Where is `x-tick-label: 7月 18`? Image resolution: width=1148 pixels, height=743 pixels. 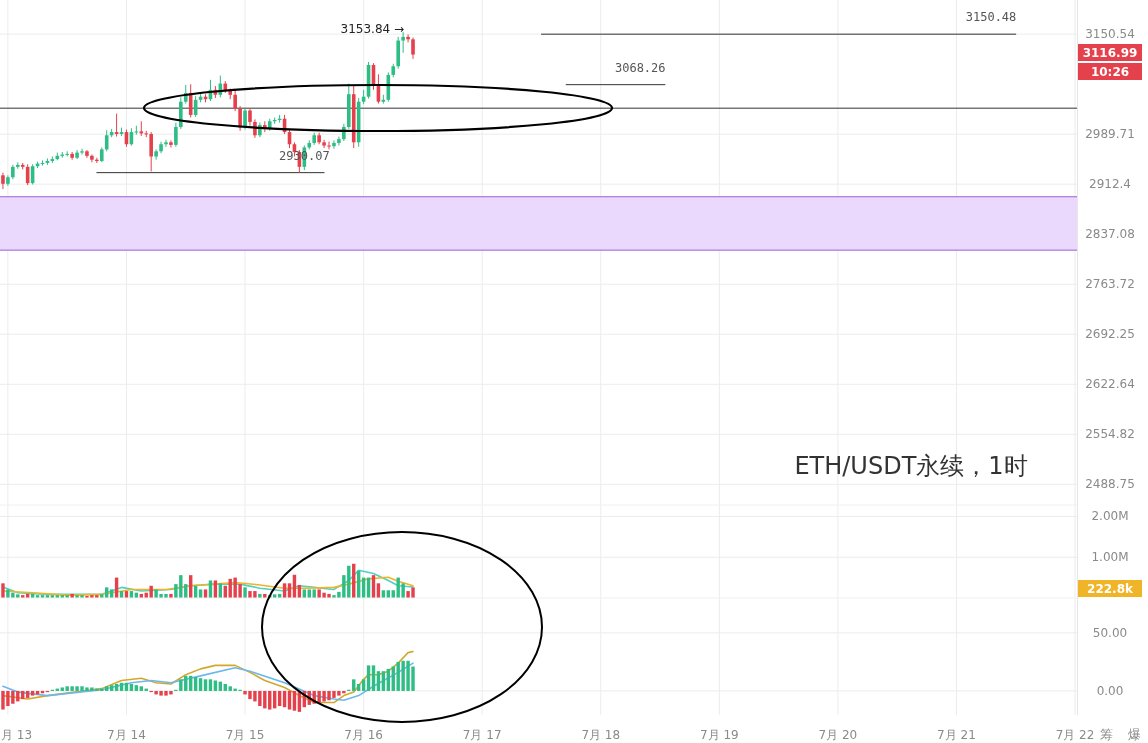 x-tick-label: 7月 18 is located at coordinates (601, 735).